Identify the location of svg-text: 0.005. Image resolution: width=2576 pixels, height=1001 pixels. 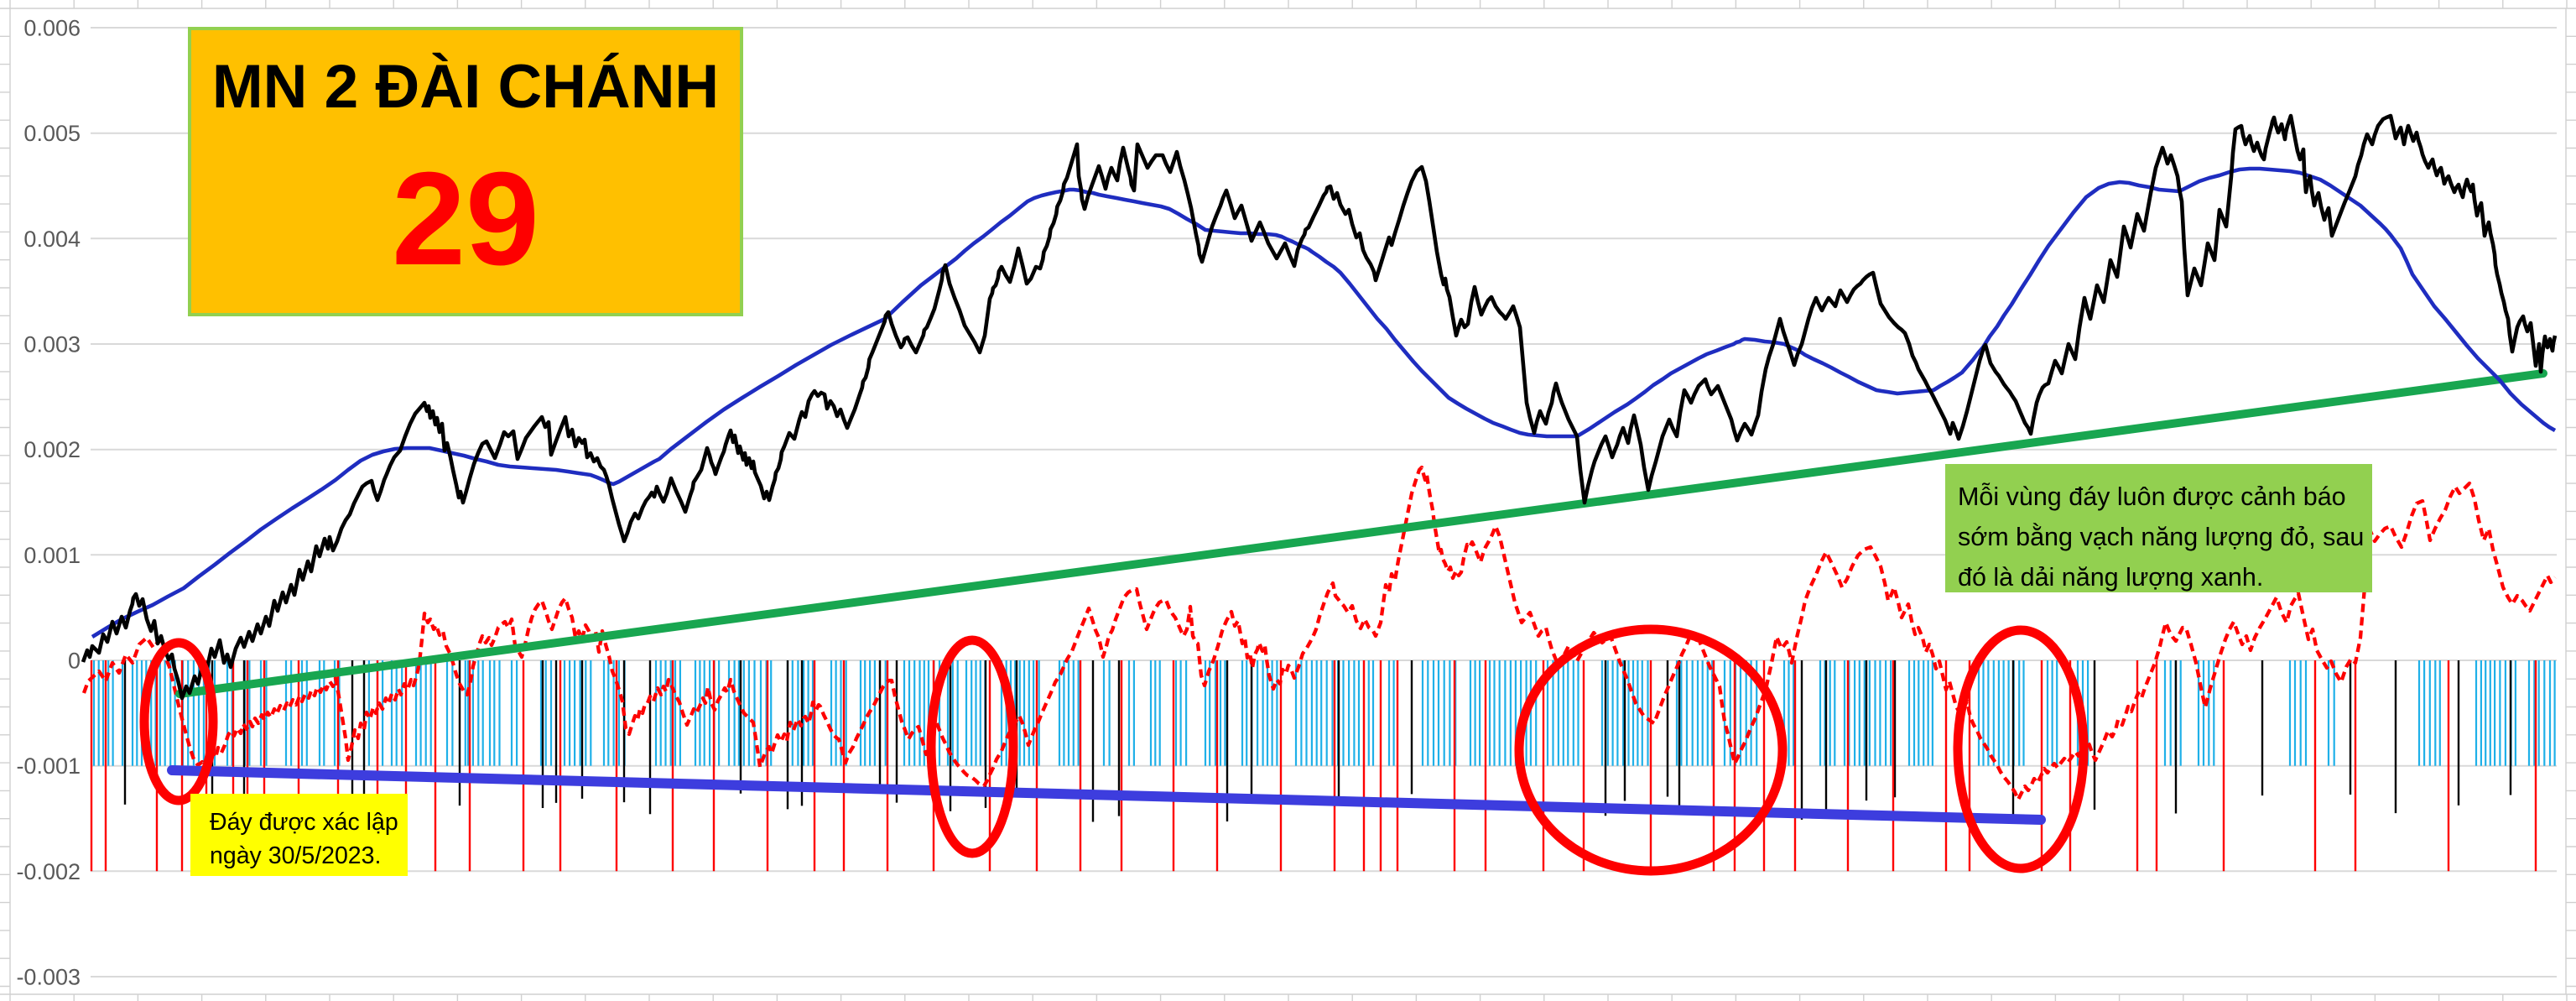
(52, 133).